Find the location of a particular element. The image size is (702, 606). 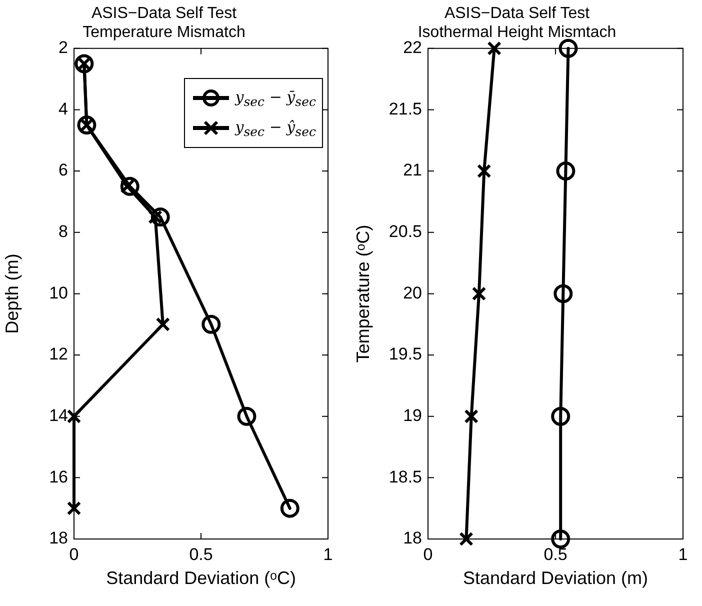

y-tick-label: 20.5 is located at coordinates (405, 232).